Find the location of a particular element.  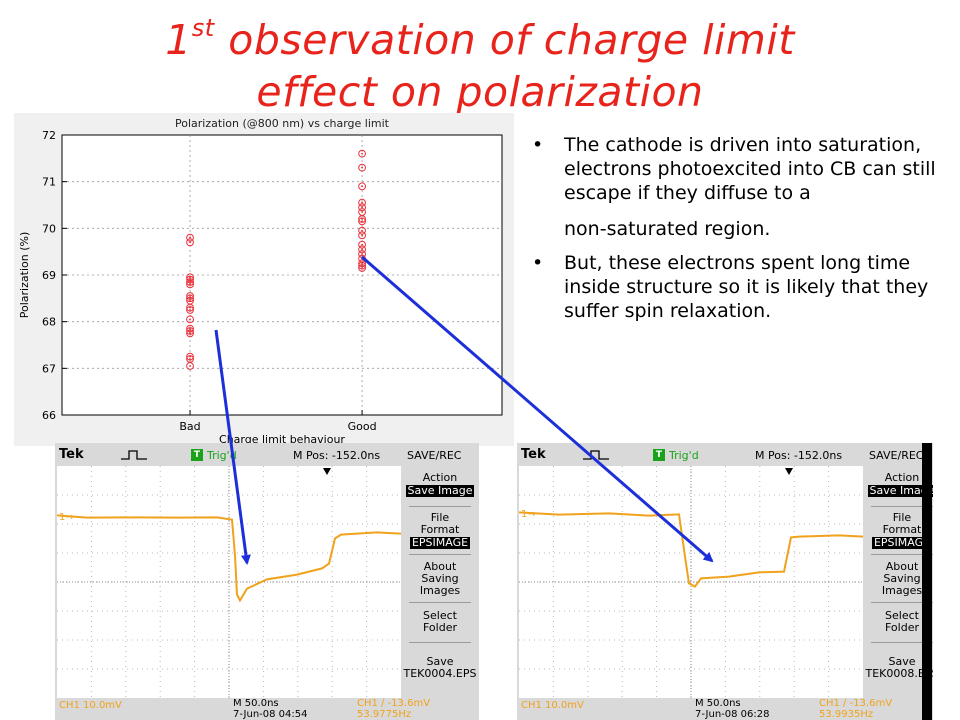

chart-title: Polarization (@800 nm) vs charge limit is located at coordinates (282, 123).